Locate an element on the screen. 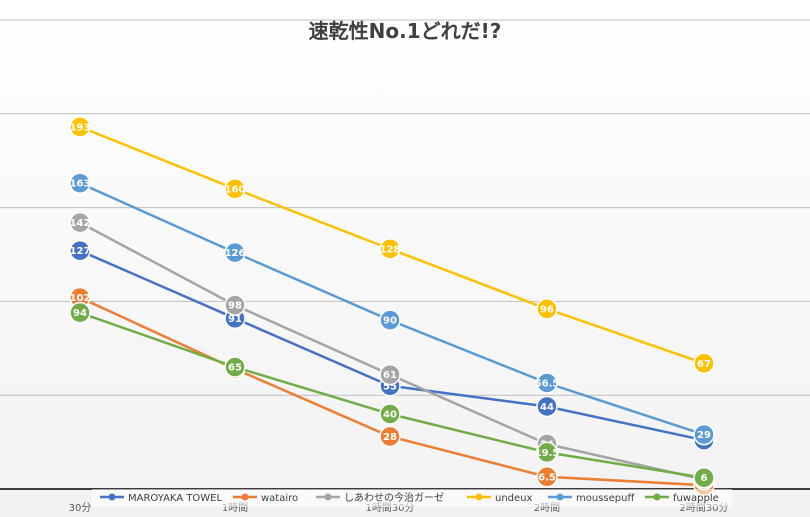 This screenshot has width=810, height=517. data-label: 90 is located at coordinates (390, 321).